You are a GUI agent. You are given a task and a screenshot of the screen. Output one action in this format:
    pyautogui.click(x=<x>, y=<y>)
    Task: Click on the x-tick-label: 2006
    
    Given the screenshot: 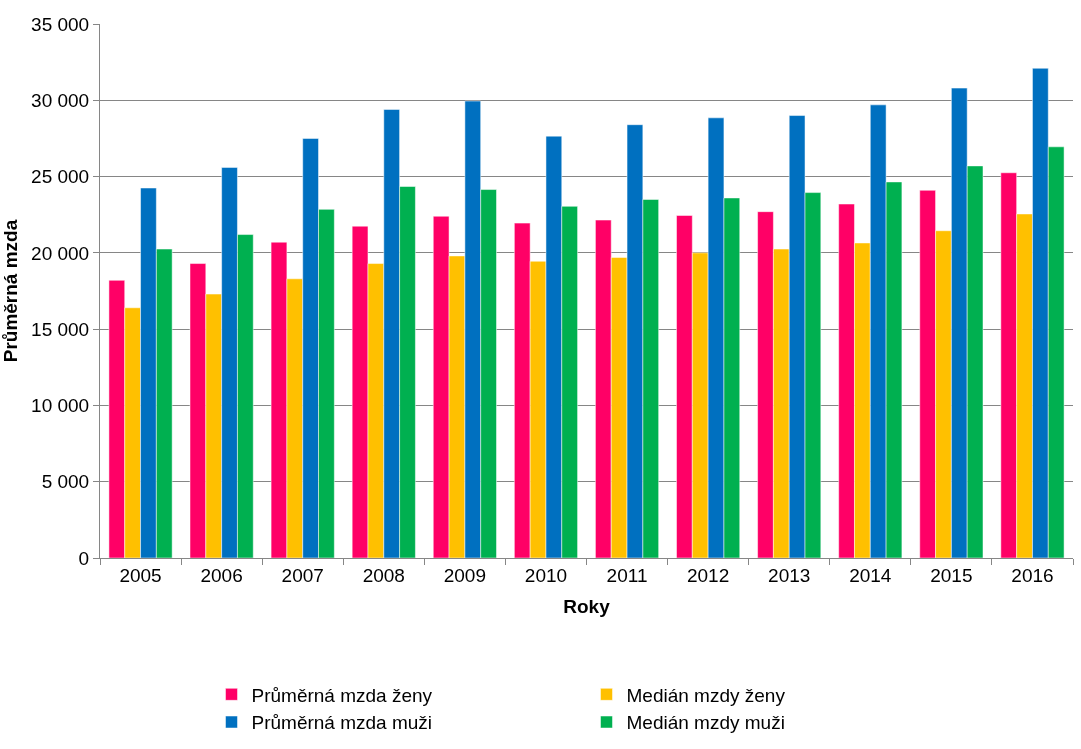 What is the action you would take?
    pyautogui.click(x=221, y=575)
    